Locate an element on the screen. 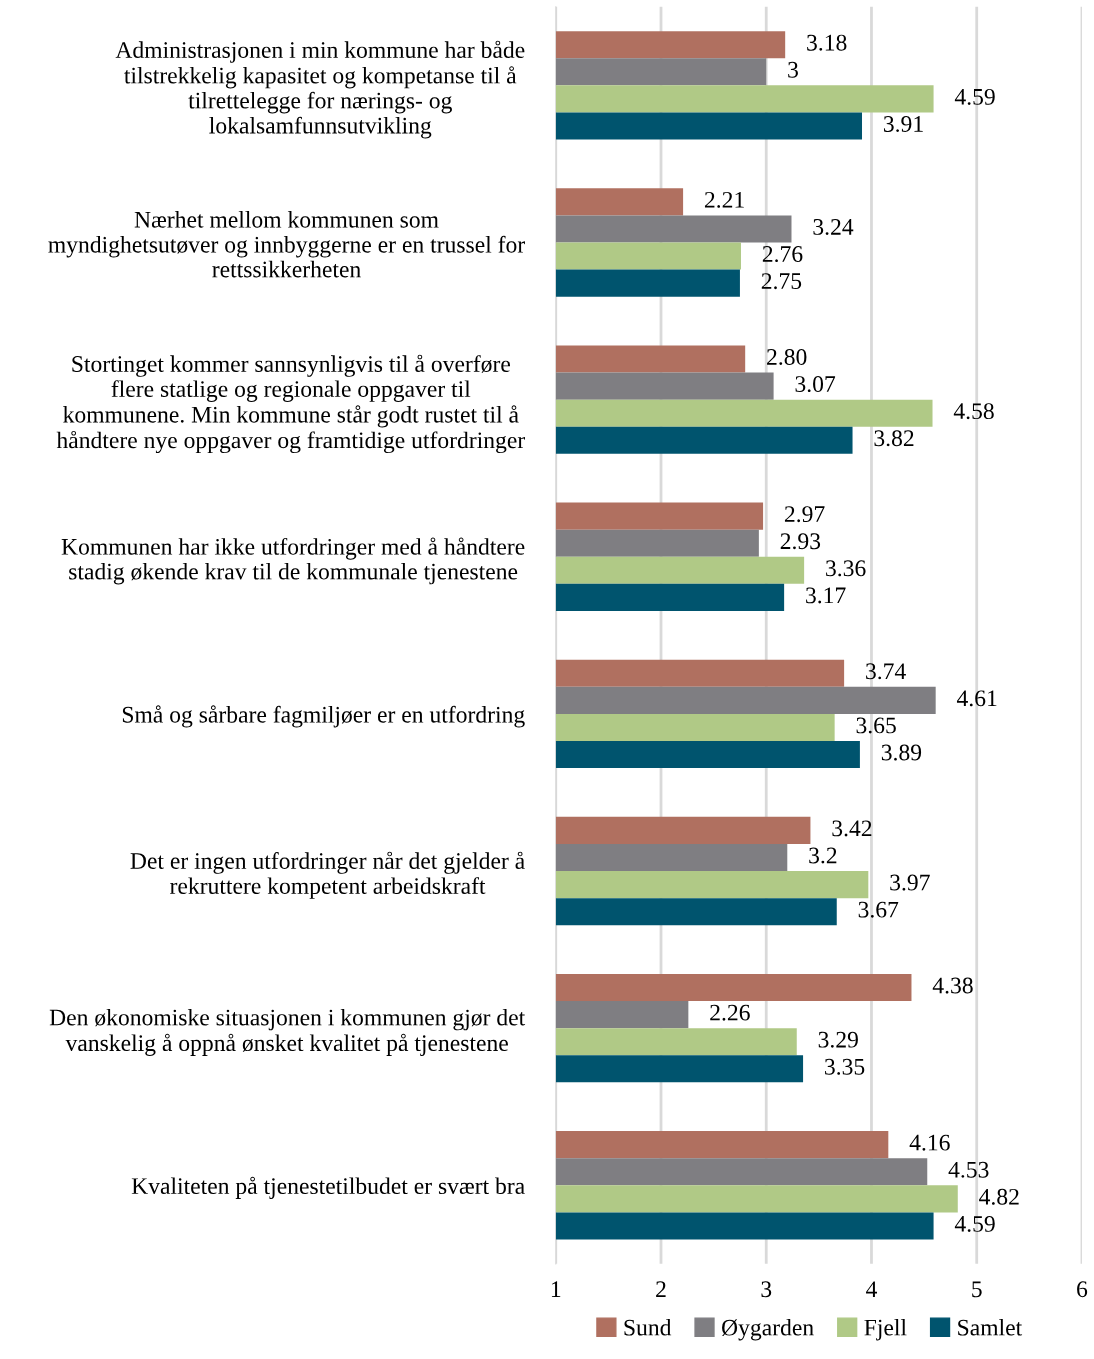  data-label: 4.58 is located at coordinates (973, 411).